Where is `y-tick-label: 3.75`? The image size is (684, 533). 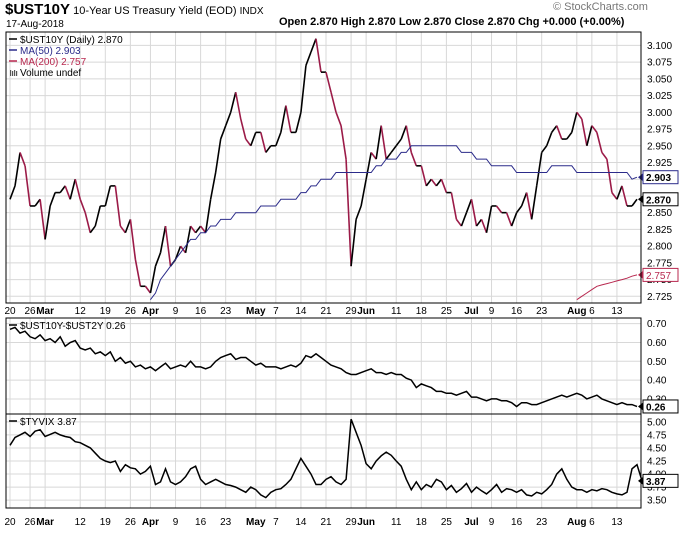 y-tick-label: 3.75 is located at coordinates (657, 488).